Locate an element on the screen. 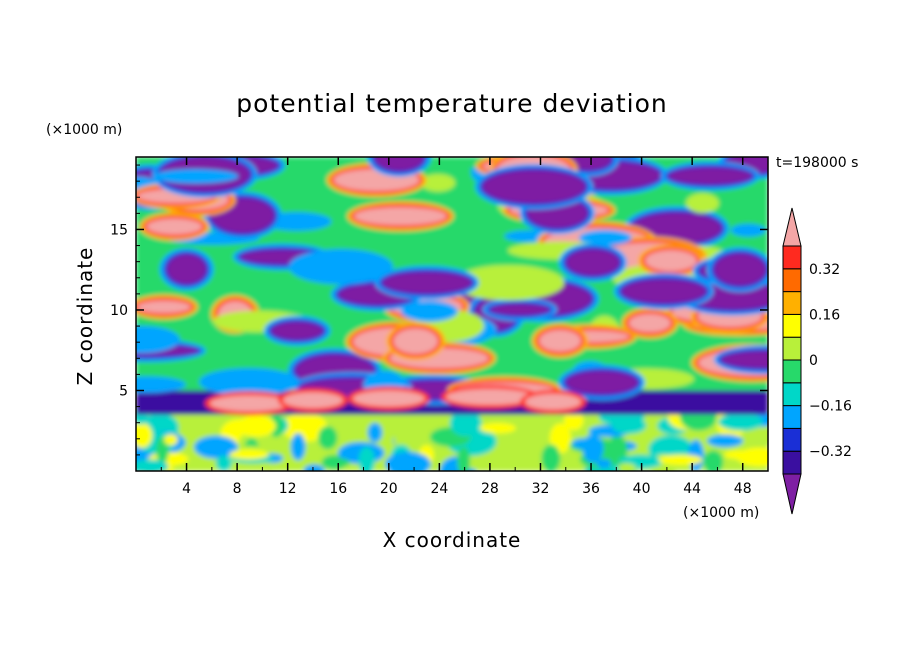  colorbar-extend-bottom is located at coordinates (792, 494).